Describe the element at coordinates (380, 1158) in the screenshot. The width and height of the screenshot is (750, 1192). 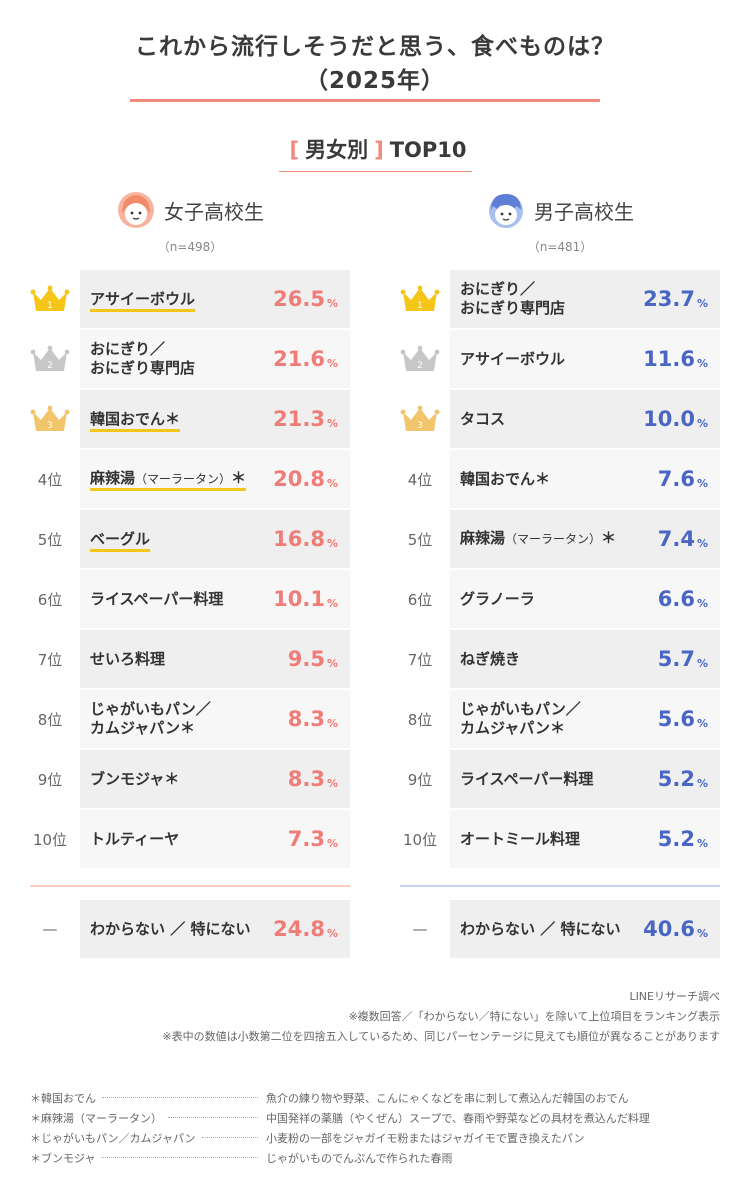
I see `footnote: ＊ブンモジャ じゃがいものでんぷんで作られた春雨` at that location.